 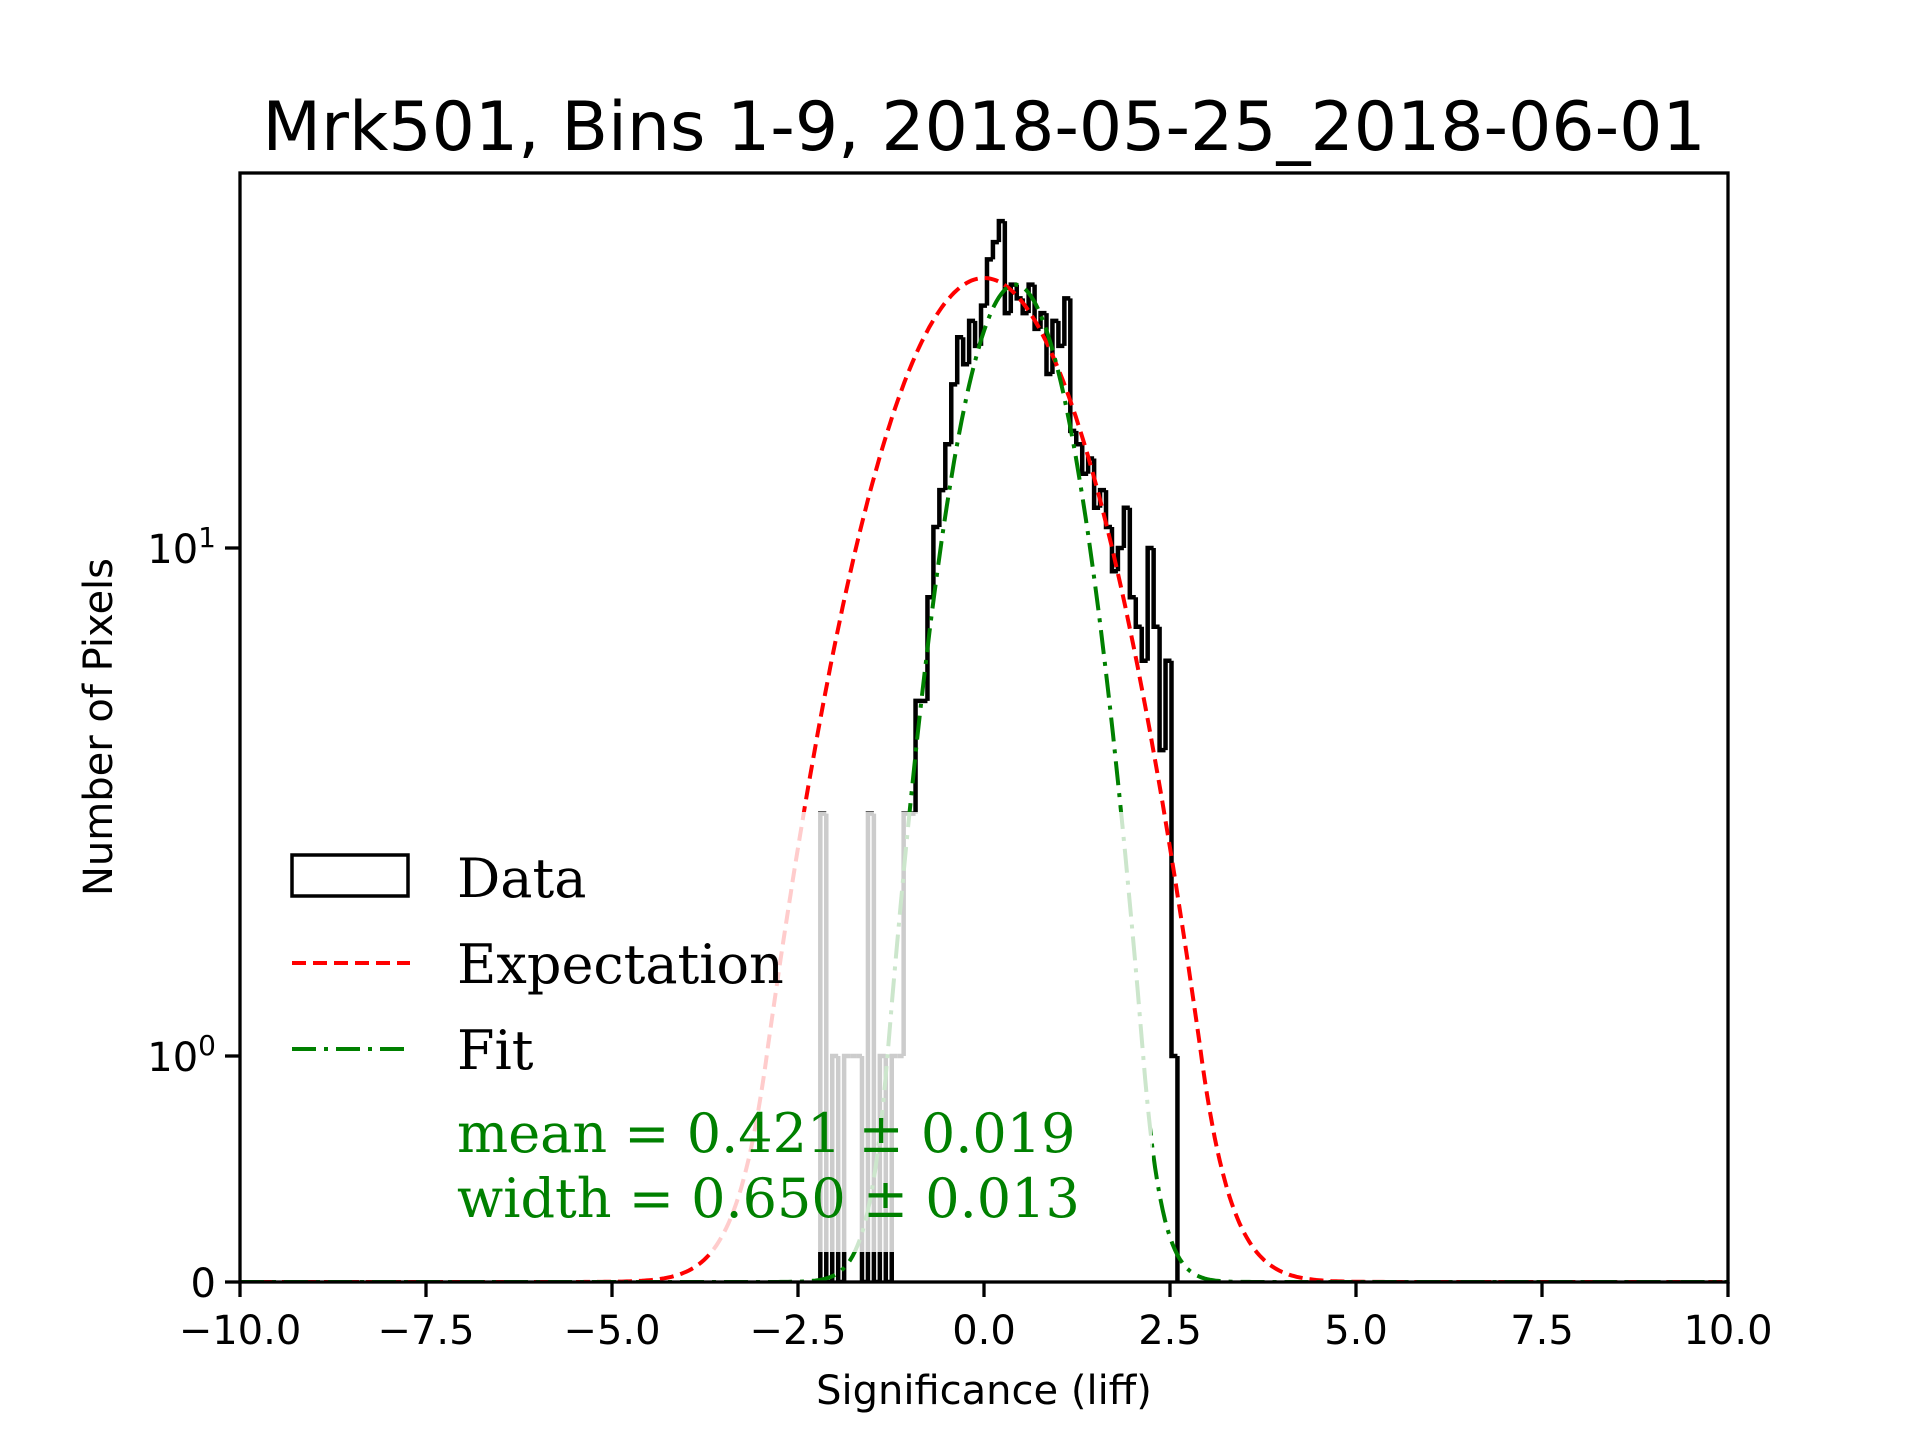 I want to click on x-tick-label: −10.0, so click(x=240, y=1331).